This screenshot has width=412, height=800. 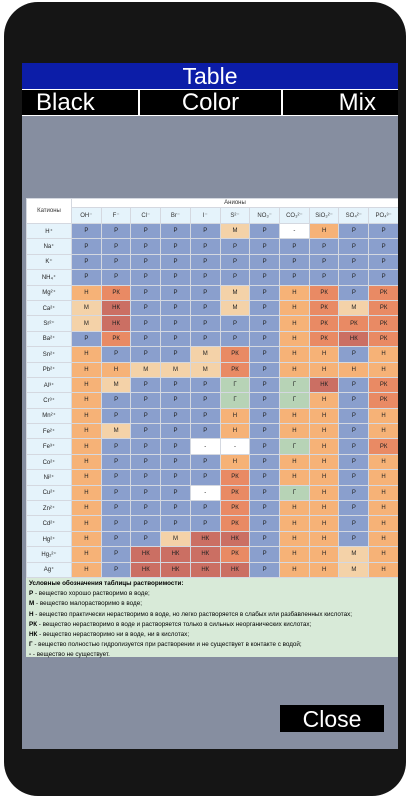 I want to click on legend-key: -, so click(x=30, y=655).